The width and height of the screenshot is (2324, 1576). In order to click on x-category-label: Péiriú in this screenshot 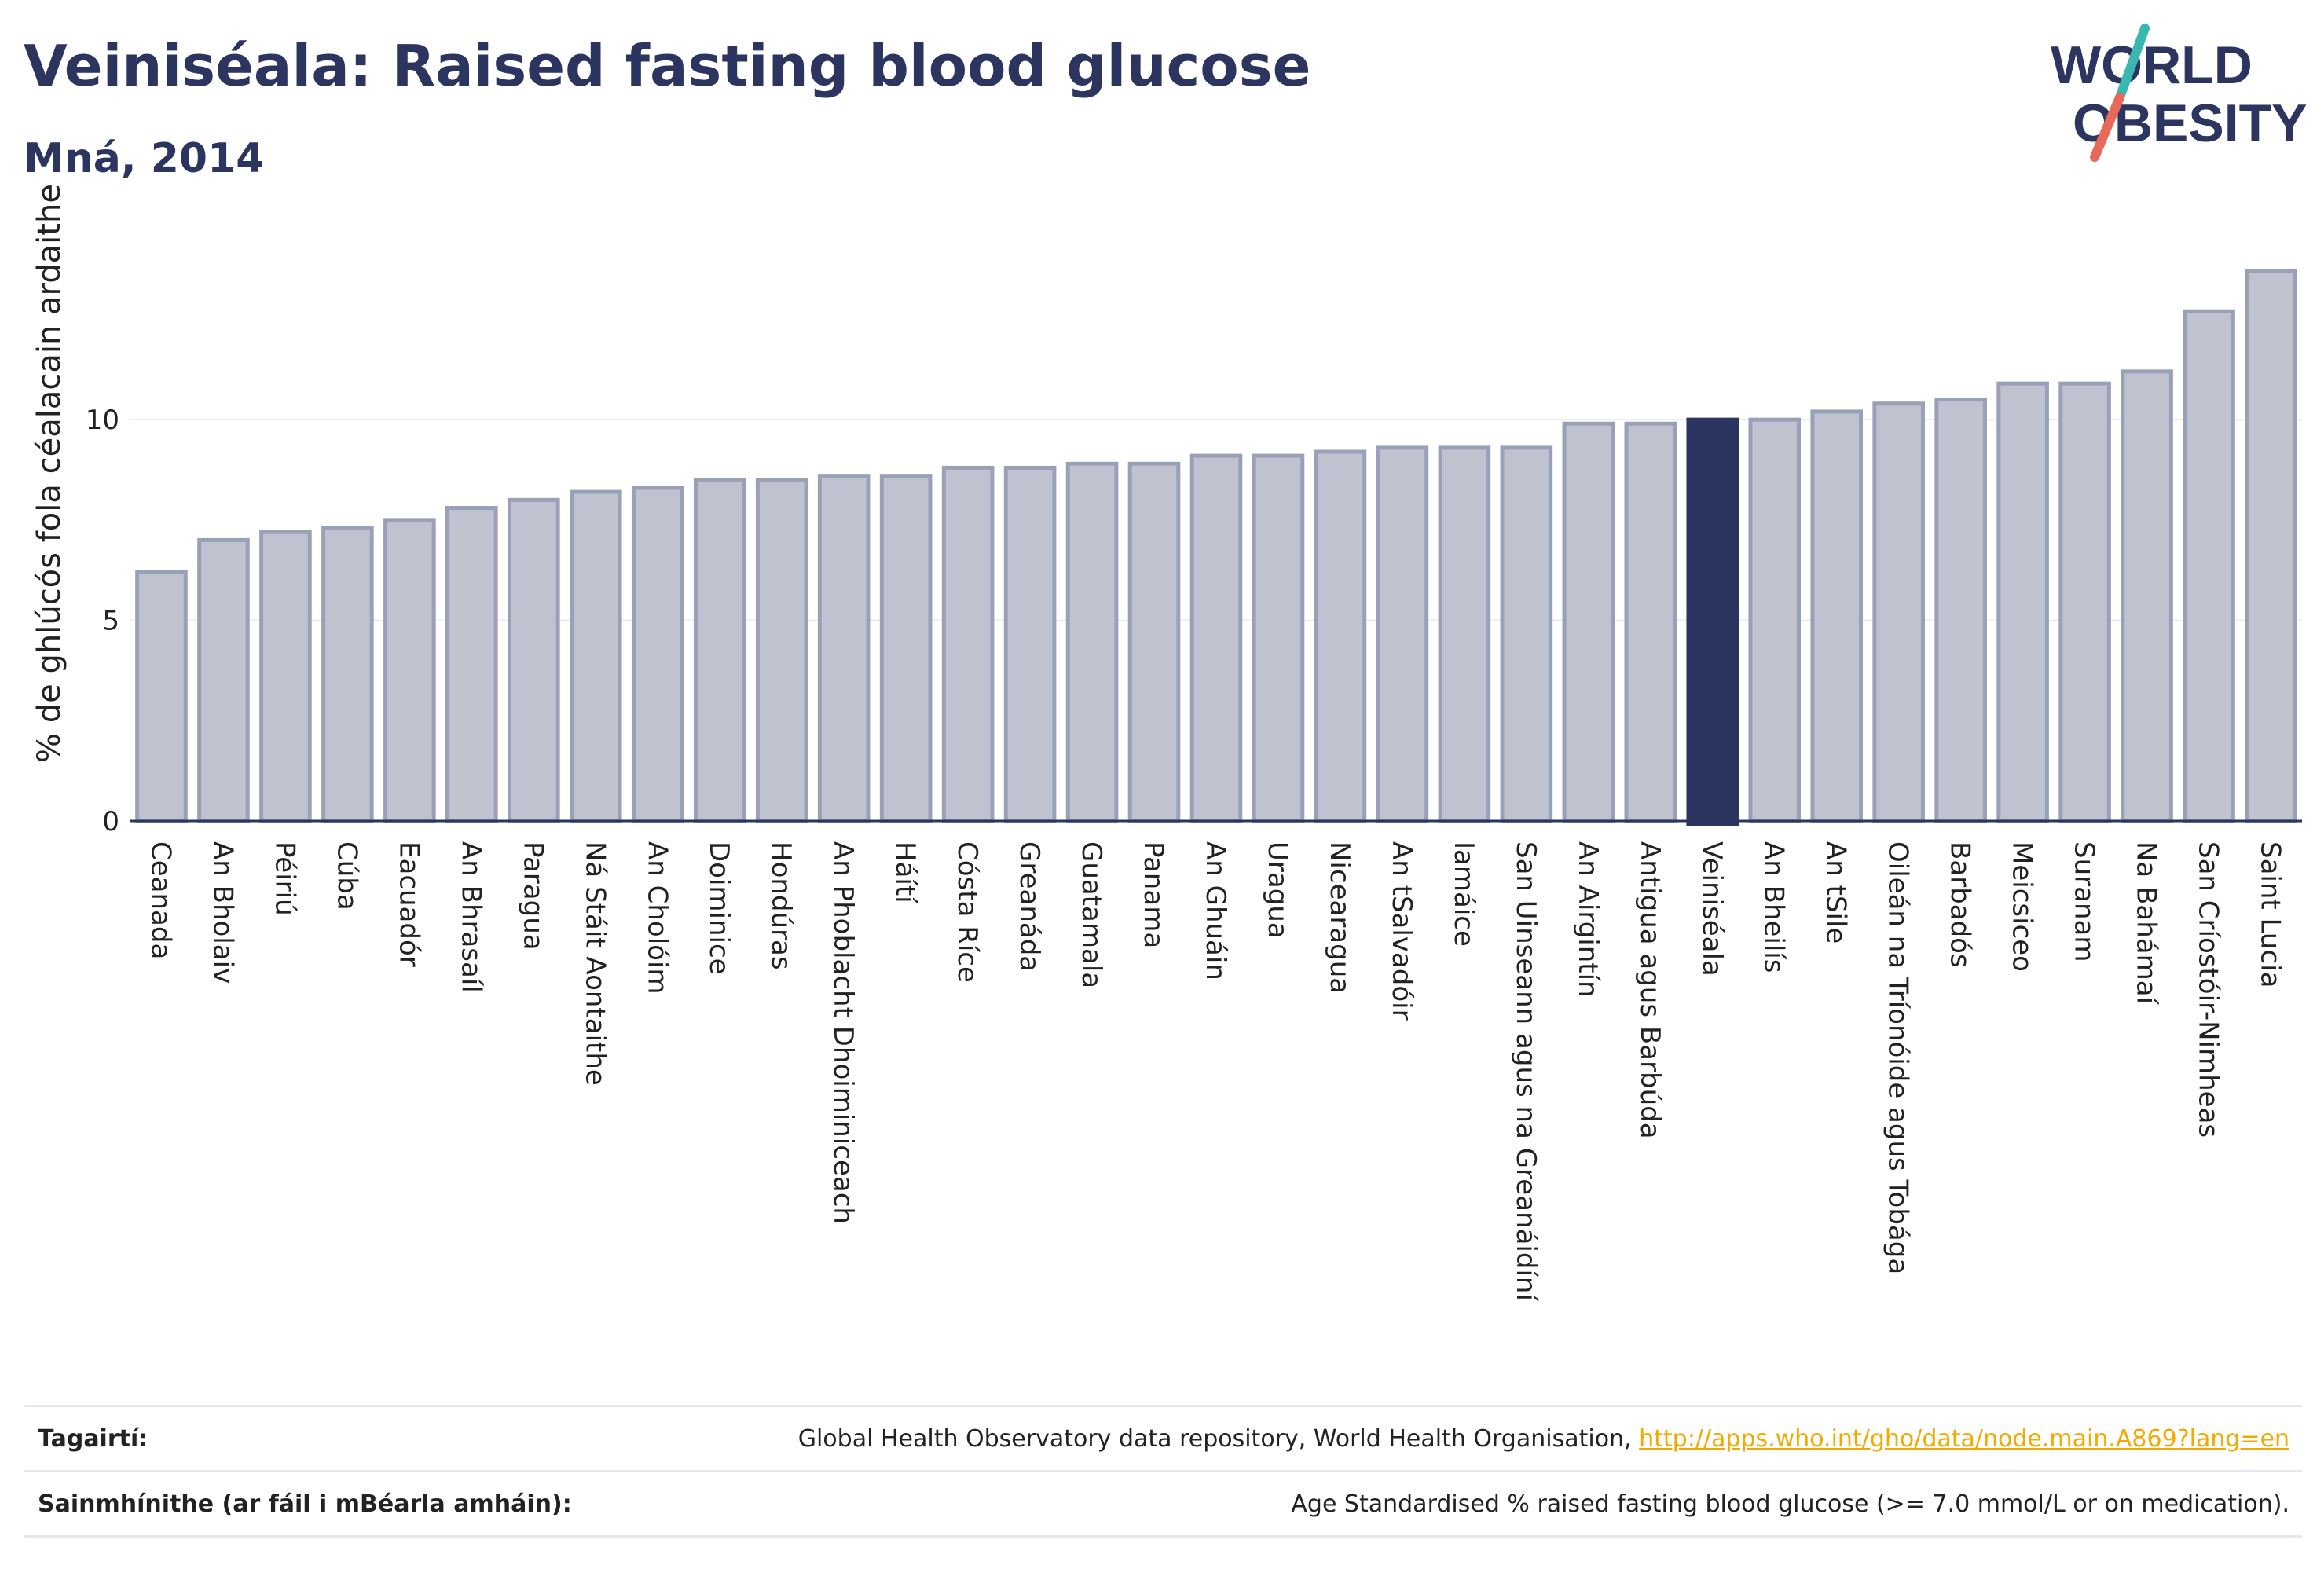, I will do `click(284, 878)`.